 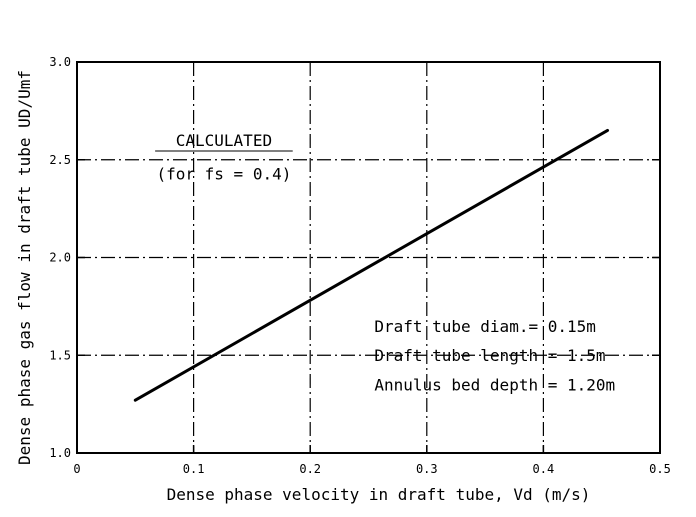 What do you see at coordinates (60, 453) in the screenshot?
I see `y-tick-label: 1.0` at bounding box center [60, 453].